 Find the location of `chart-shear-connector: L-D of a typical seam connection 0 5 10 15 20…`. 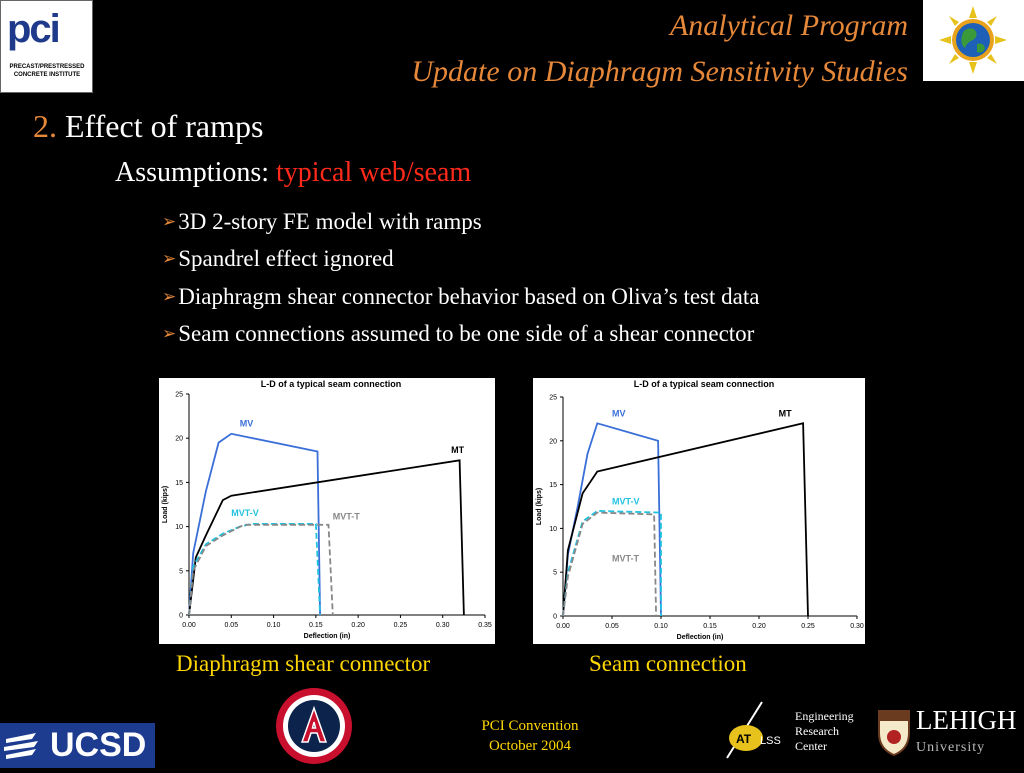

chart-shear-connector: L-D of a typical seam connection 0 5 10 15 20… is located at coordinates (327, 511).